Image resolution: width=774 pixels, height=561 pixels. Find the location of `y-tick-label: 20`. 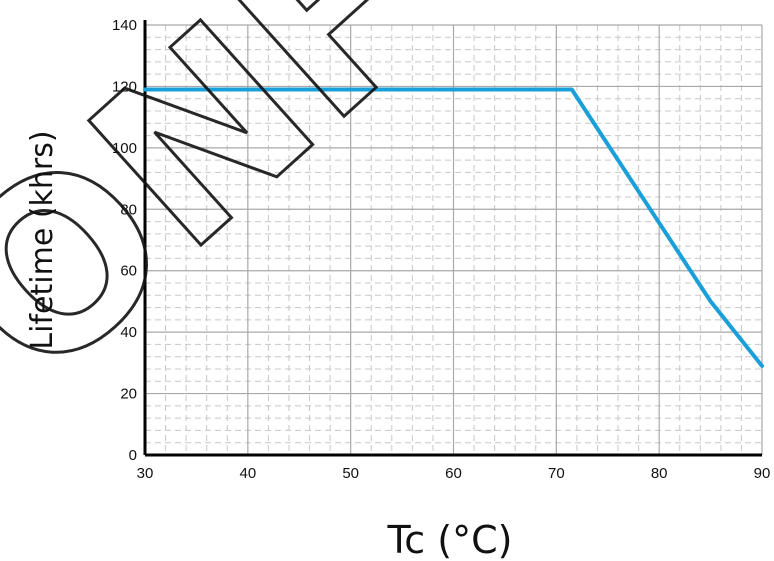

y-tick-label: 20 is located at coordinates (128, 394).